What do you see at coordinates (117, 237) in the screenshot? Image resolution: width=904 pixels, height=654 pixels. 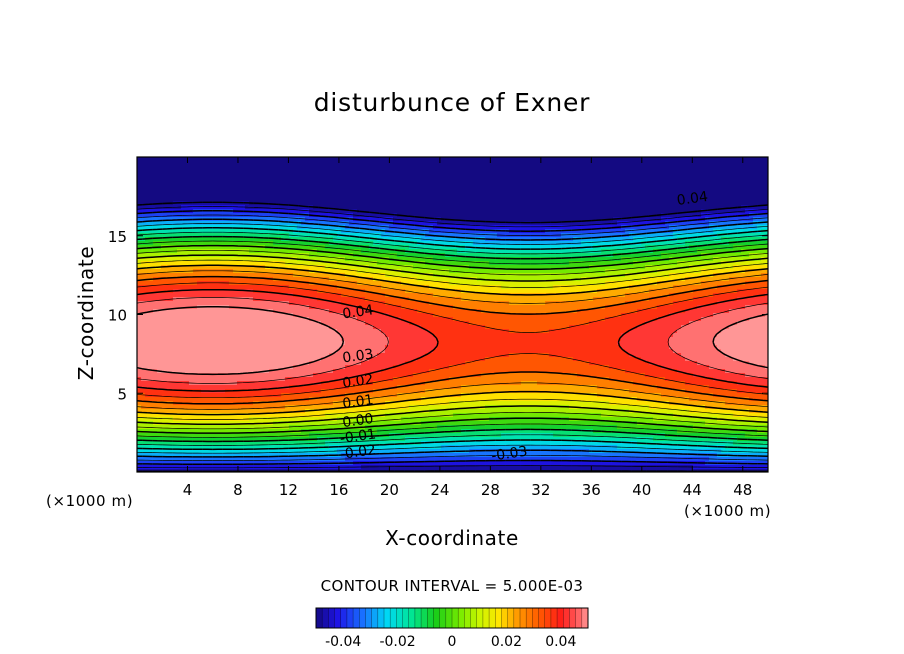 I see `y-tick-label: 15` at bounding box center [117, 237].